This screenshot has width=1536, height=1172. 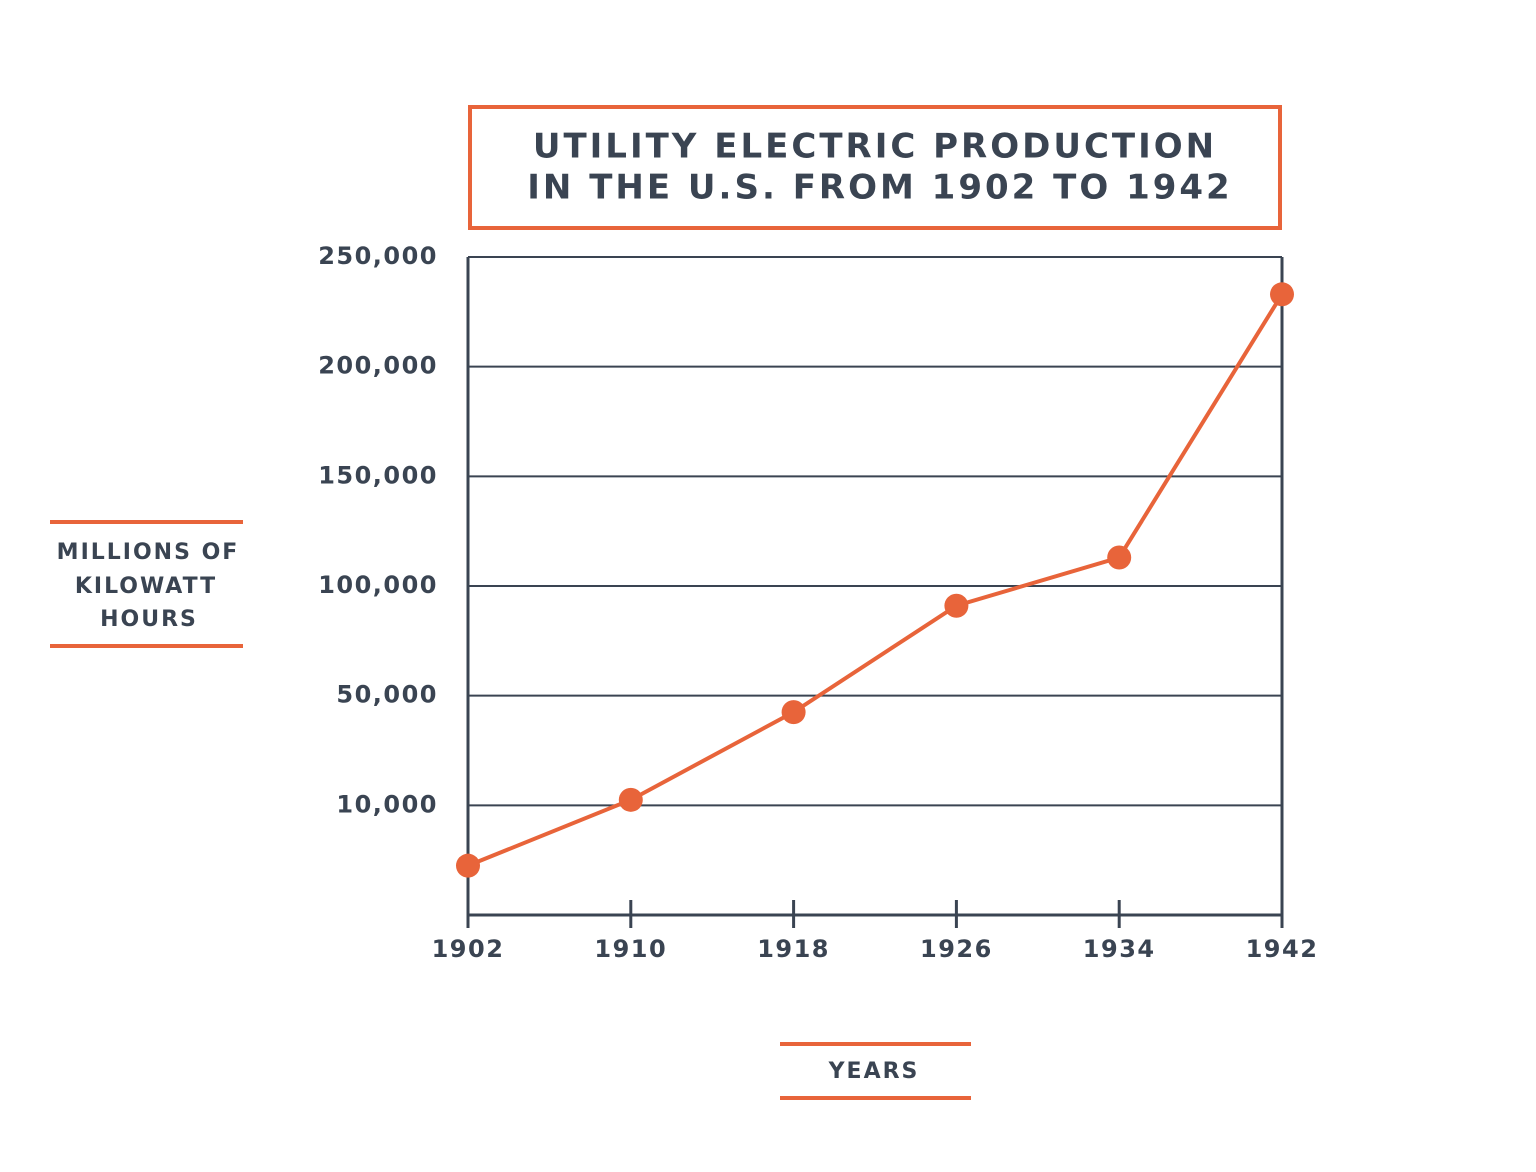 I want to click on y-axis-label: MILLIONS OF, so click(x=148, y=552).